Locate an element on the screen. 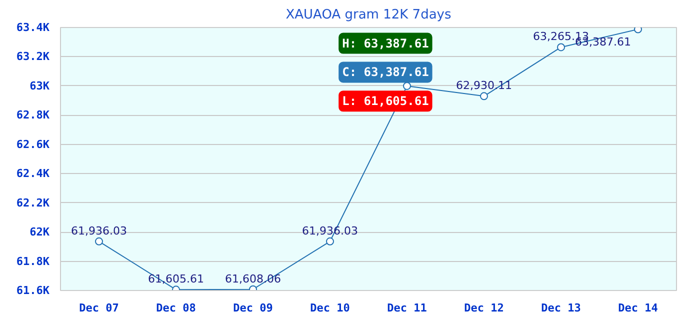  data-label: 61,936.03 is located at coordinates (99, 231).